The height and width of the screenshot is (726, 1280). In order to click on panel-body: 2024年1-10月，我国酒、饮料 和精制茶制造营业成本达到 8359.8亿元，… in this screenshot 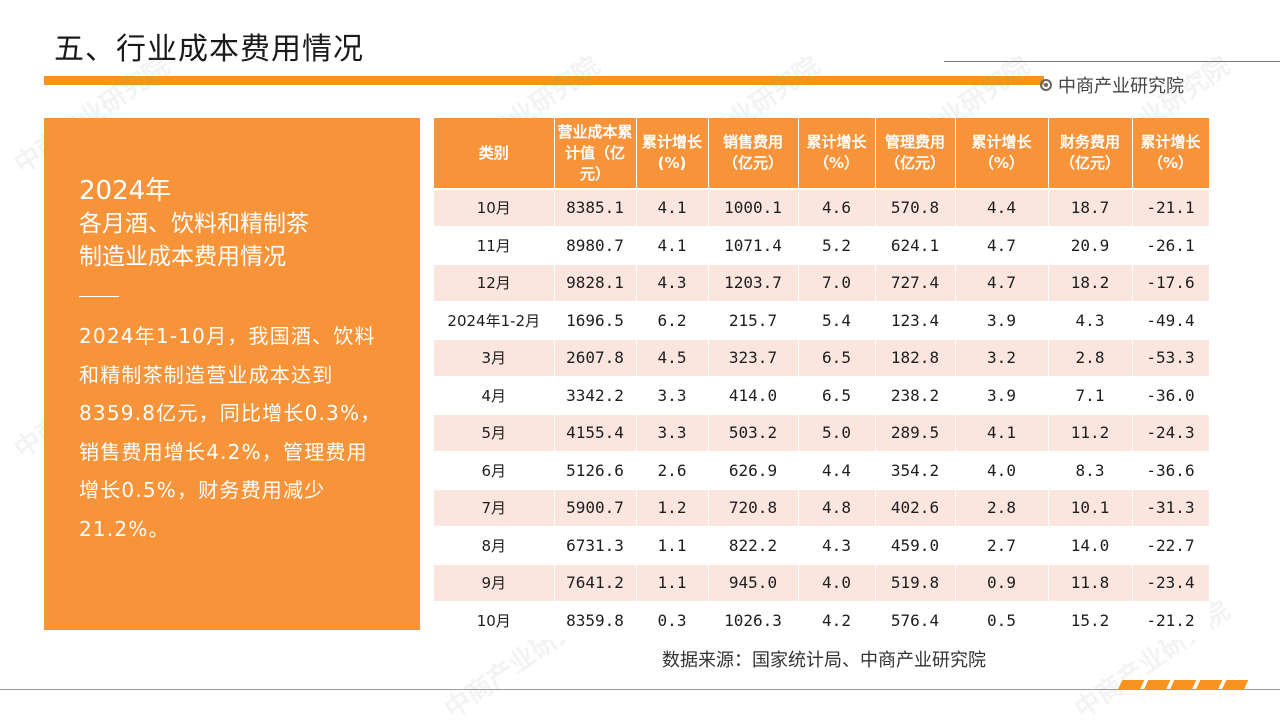, I will do `click(234, 432)`.